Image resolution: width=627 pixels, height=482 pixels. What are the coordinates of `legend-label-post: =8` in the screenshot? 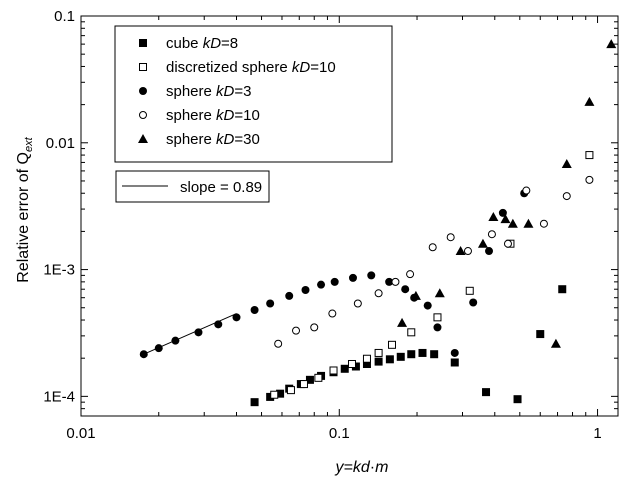 It's located at (229, 43).